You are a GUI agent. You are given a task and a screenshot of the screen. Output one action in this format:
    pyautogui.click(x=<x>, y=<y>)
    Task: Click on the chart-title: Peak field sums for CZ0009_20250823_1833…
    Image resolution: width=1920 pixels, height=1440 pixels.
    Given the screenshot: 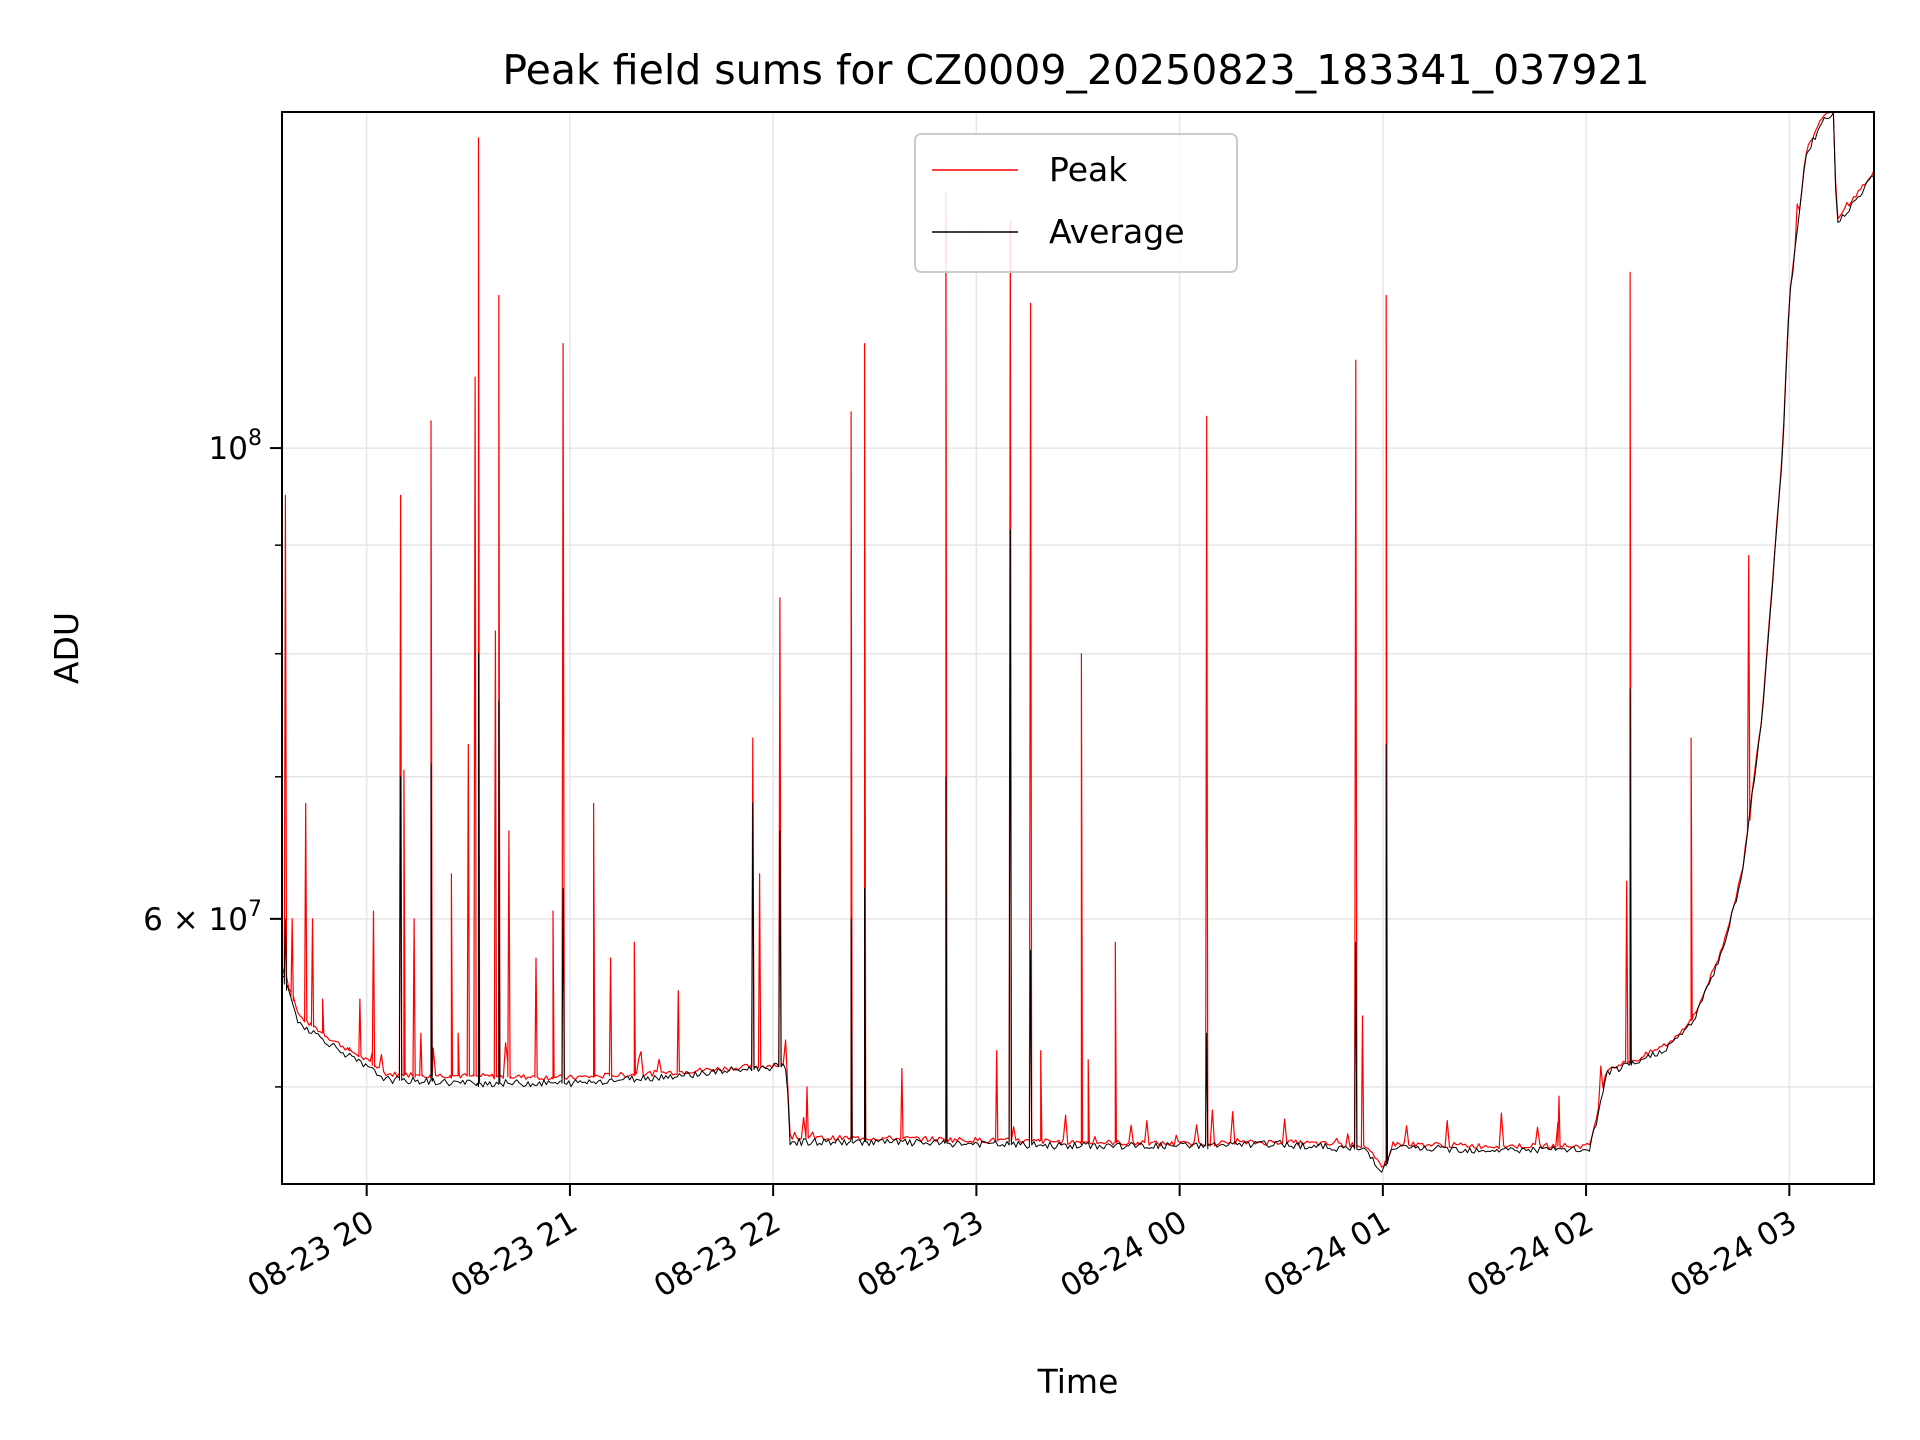 What is the action you would take?
    pyautogui.click(x=1075, y=70)
    